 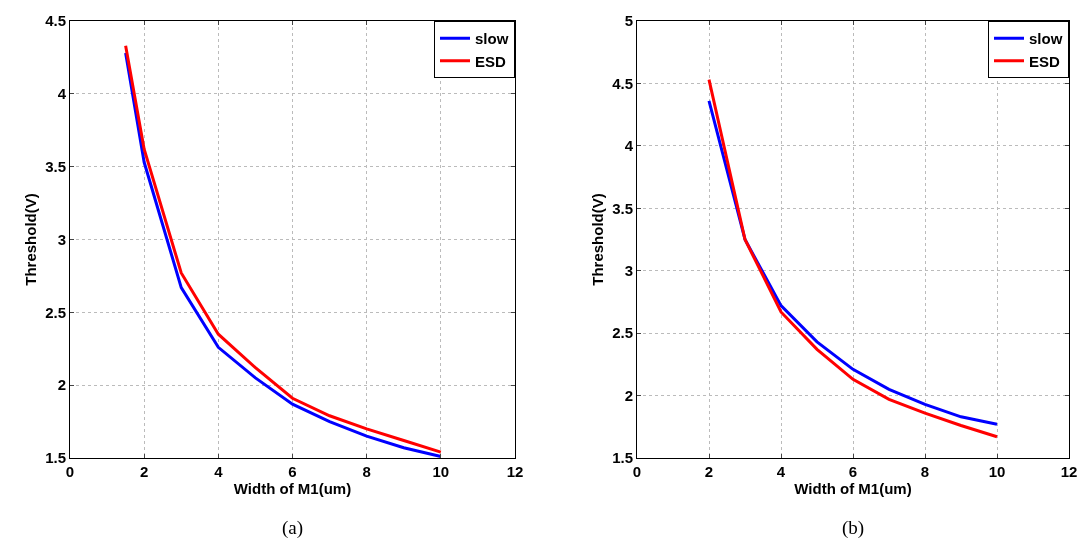 What do you see at coordinates (293, 528) in the screenshot?
I see `text: (a)` at bounding box center [293, 528].